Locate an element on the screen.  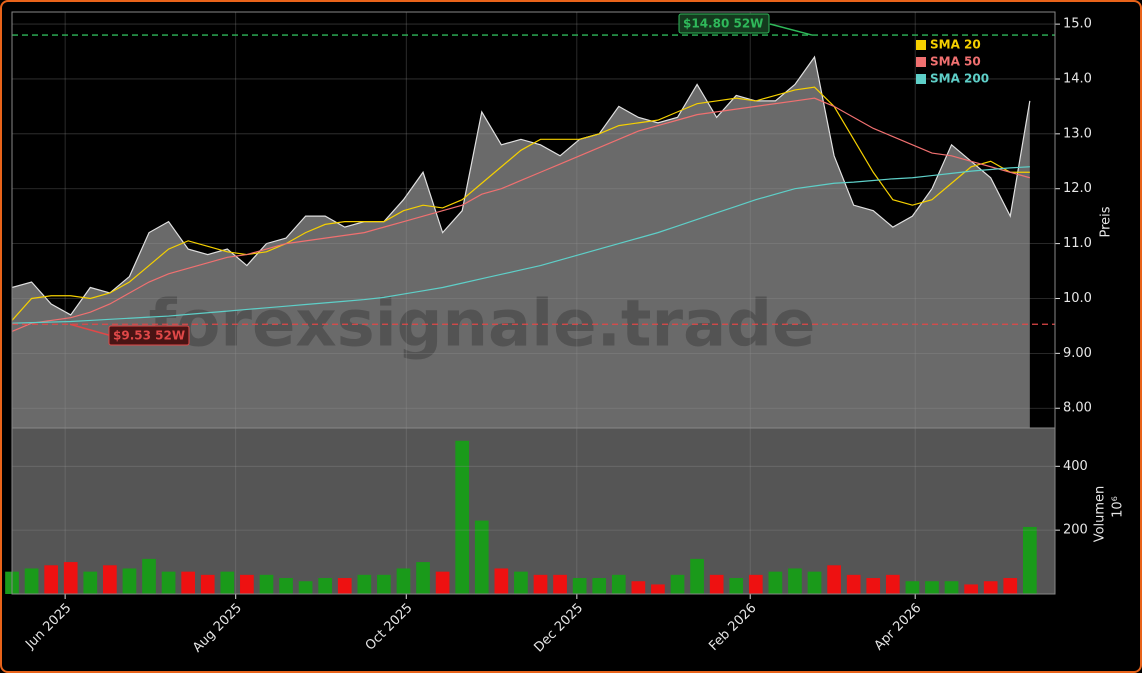
y-axis-label: Preis is located at coordinates (1106, 221).